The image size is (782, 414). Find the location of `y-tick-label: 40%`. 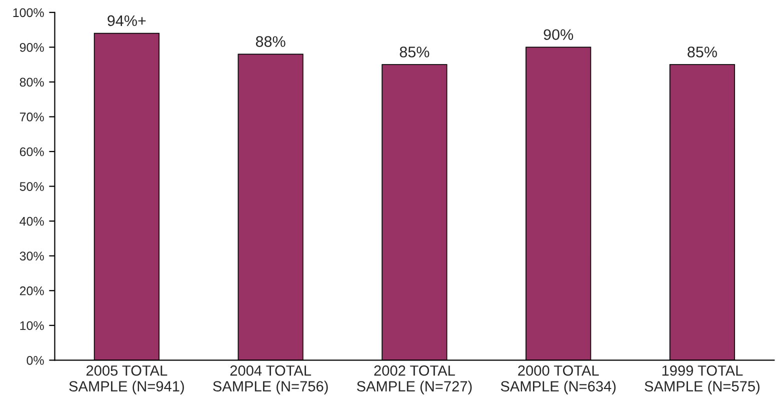

y-tick-label: 40% is located at coordinates (32, 221).